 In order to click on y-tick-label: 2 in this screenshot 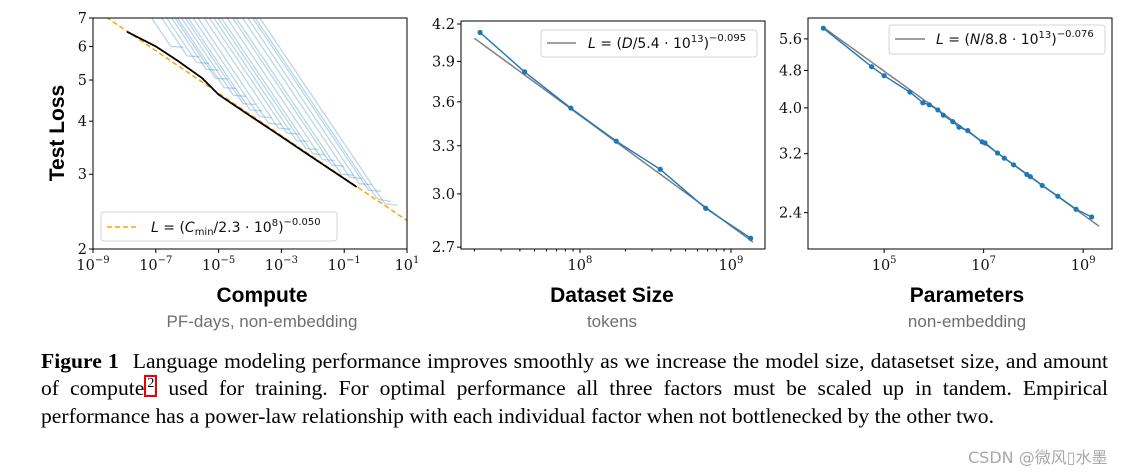, I will do `click(82, 250)`.